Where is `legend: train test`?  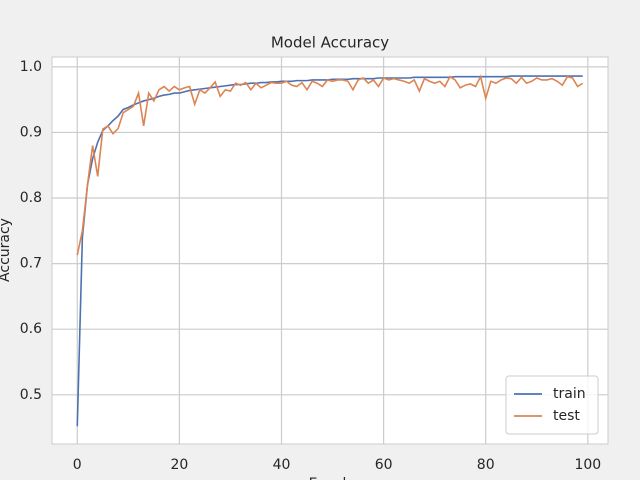
legend: train test is located at coordinates (552, 405).